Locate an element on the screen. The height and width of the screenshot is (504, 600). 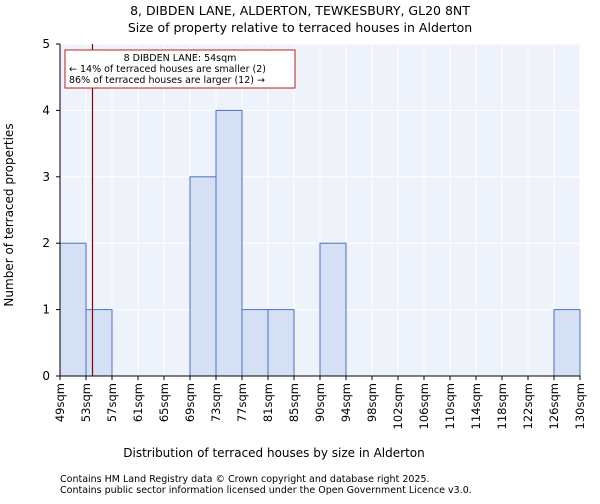
x-tick-label-122sqm: 122sqm is located at coordinates (528, 406).